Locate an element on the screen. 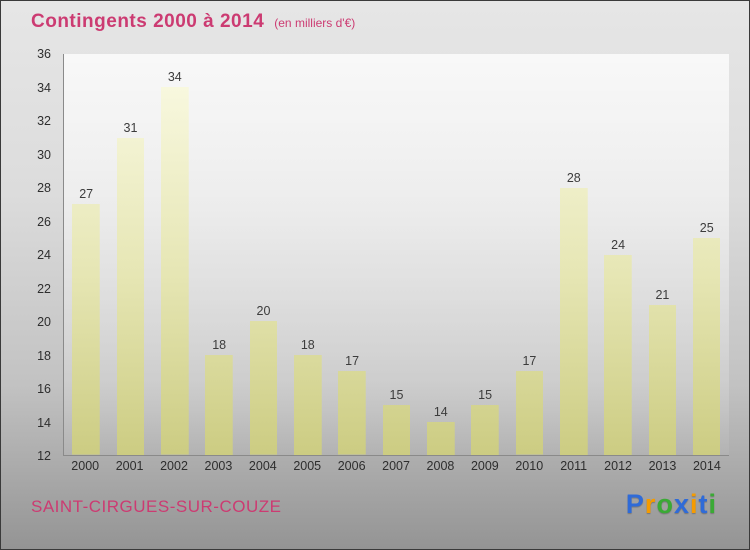 The height and width of the screenshot is (550, 750). bar-slot: 25 is located at coordinates (707, 254).